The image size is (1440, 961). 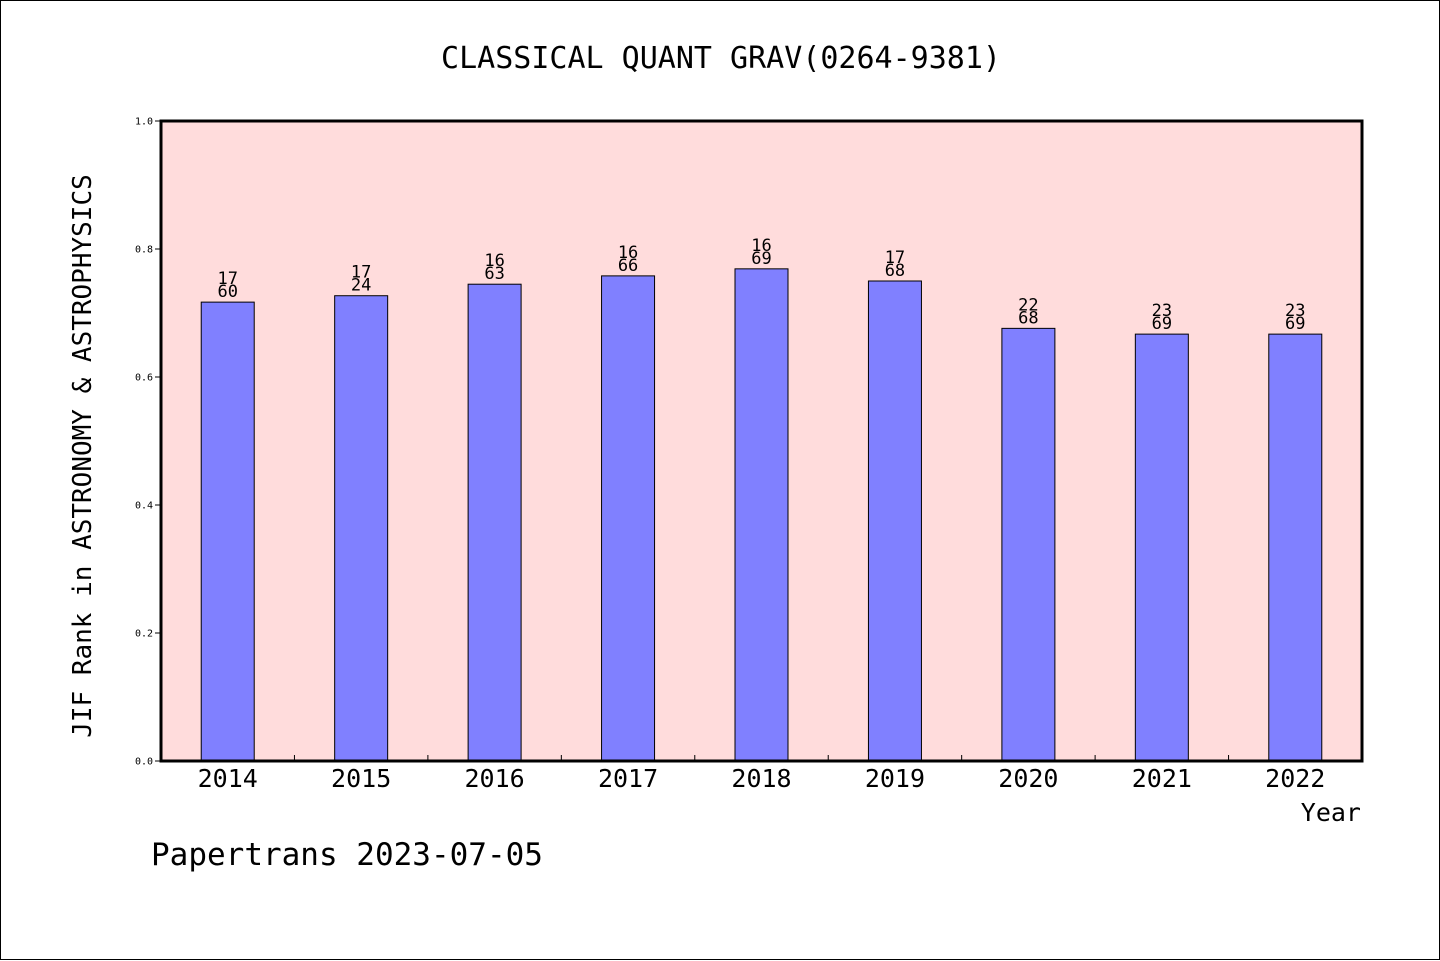 I want to click on bar-2016, so click(x=494, y=522).